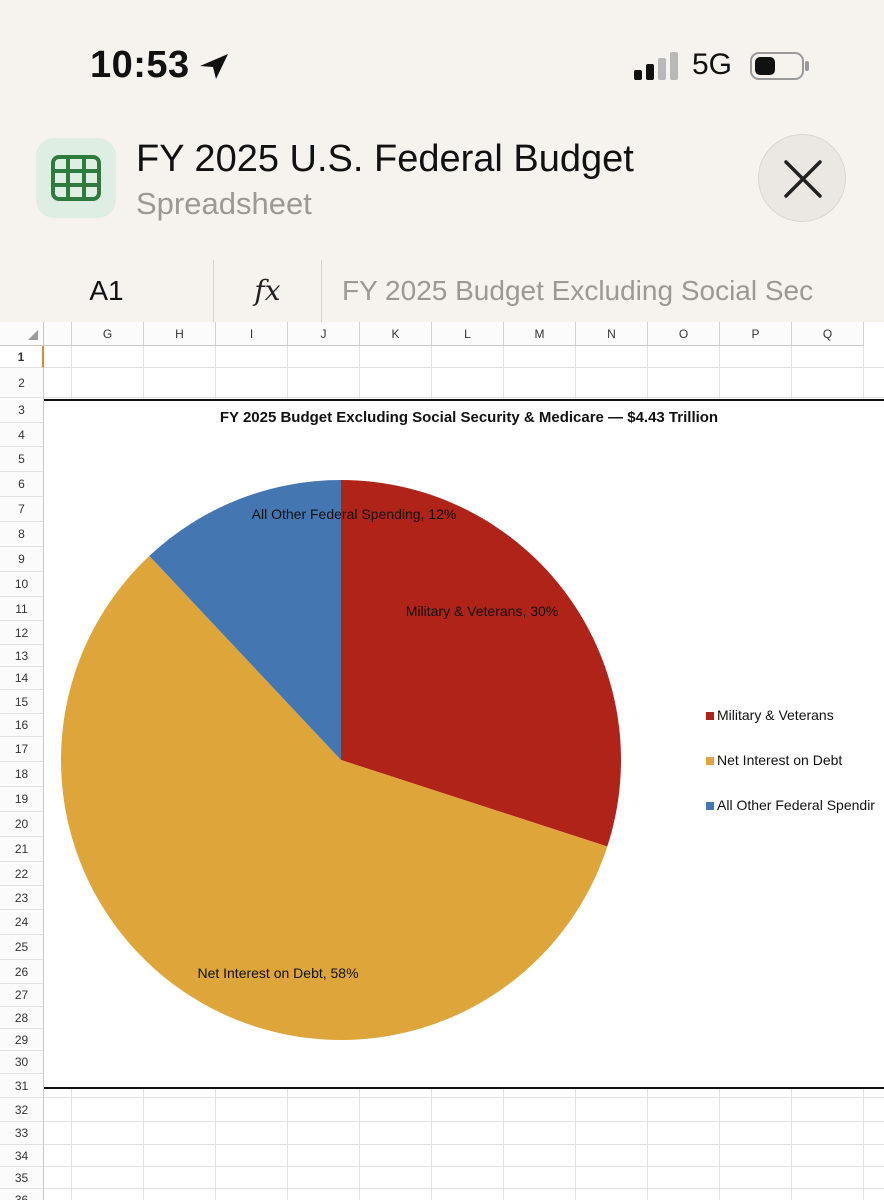  I want to click on column-header-l: L, so click(468, 334).